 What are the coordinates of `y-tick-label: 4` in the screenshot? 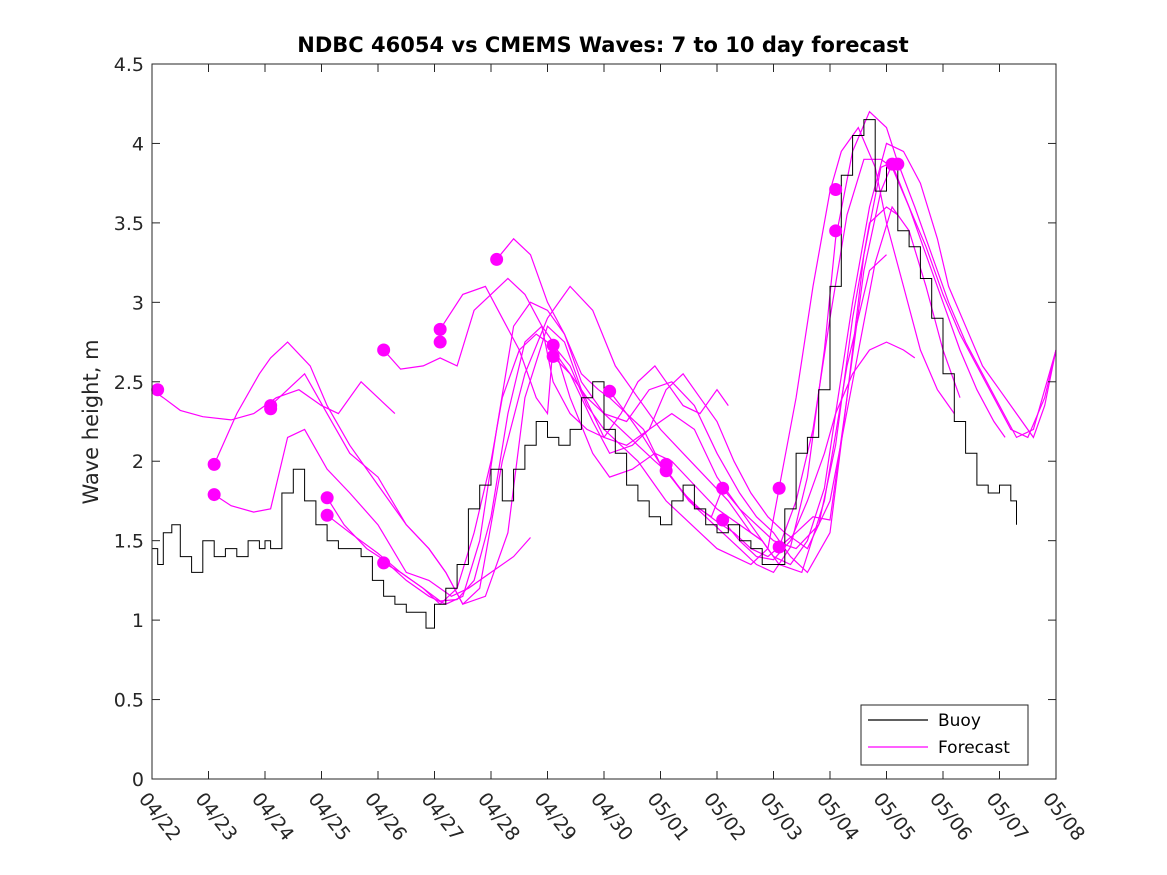 It's located at (138, 144).